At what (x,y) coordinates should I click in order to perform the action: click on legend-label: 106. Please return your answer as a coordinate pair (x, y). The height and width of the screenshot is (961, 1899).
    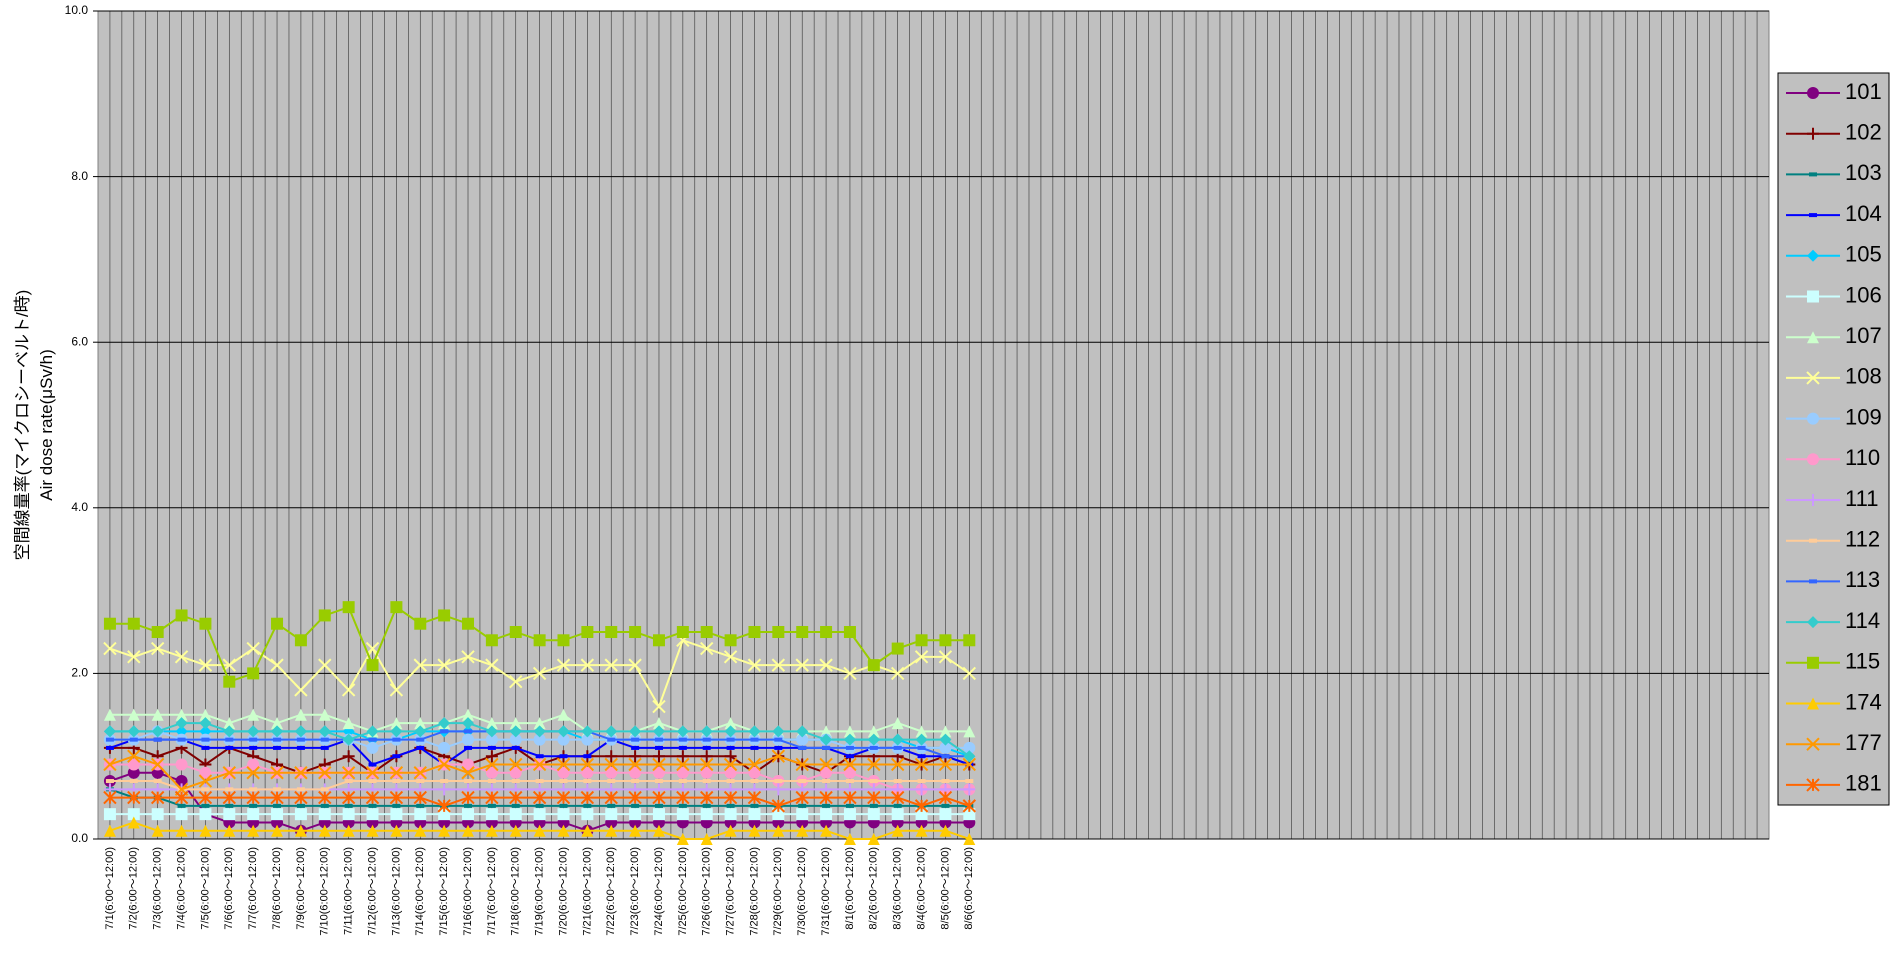
    Looking at the image, I should click on (1863, 294).